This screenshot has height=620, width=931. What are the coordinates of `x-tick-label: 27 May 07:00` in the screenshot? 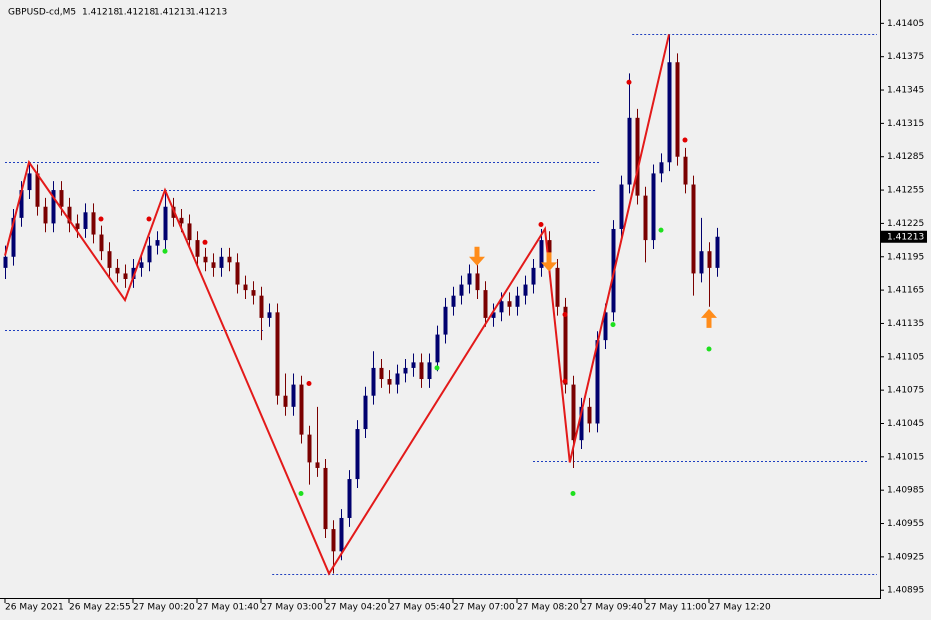 It's located at (484, 608).